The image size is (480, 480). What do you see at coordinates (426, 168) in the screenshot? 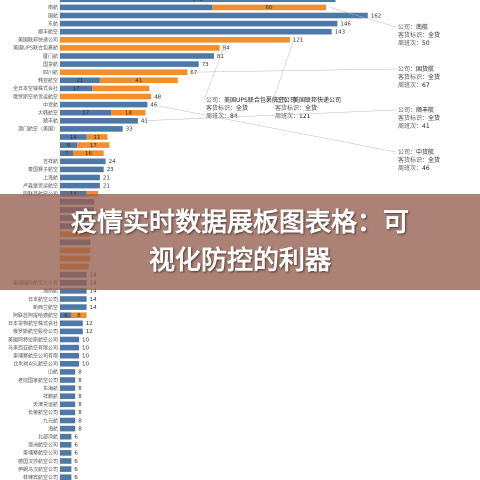
I see `callout-weekly: 46` at bounding box center [426, 168].